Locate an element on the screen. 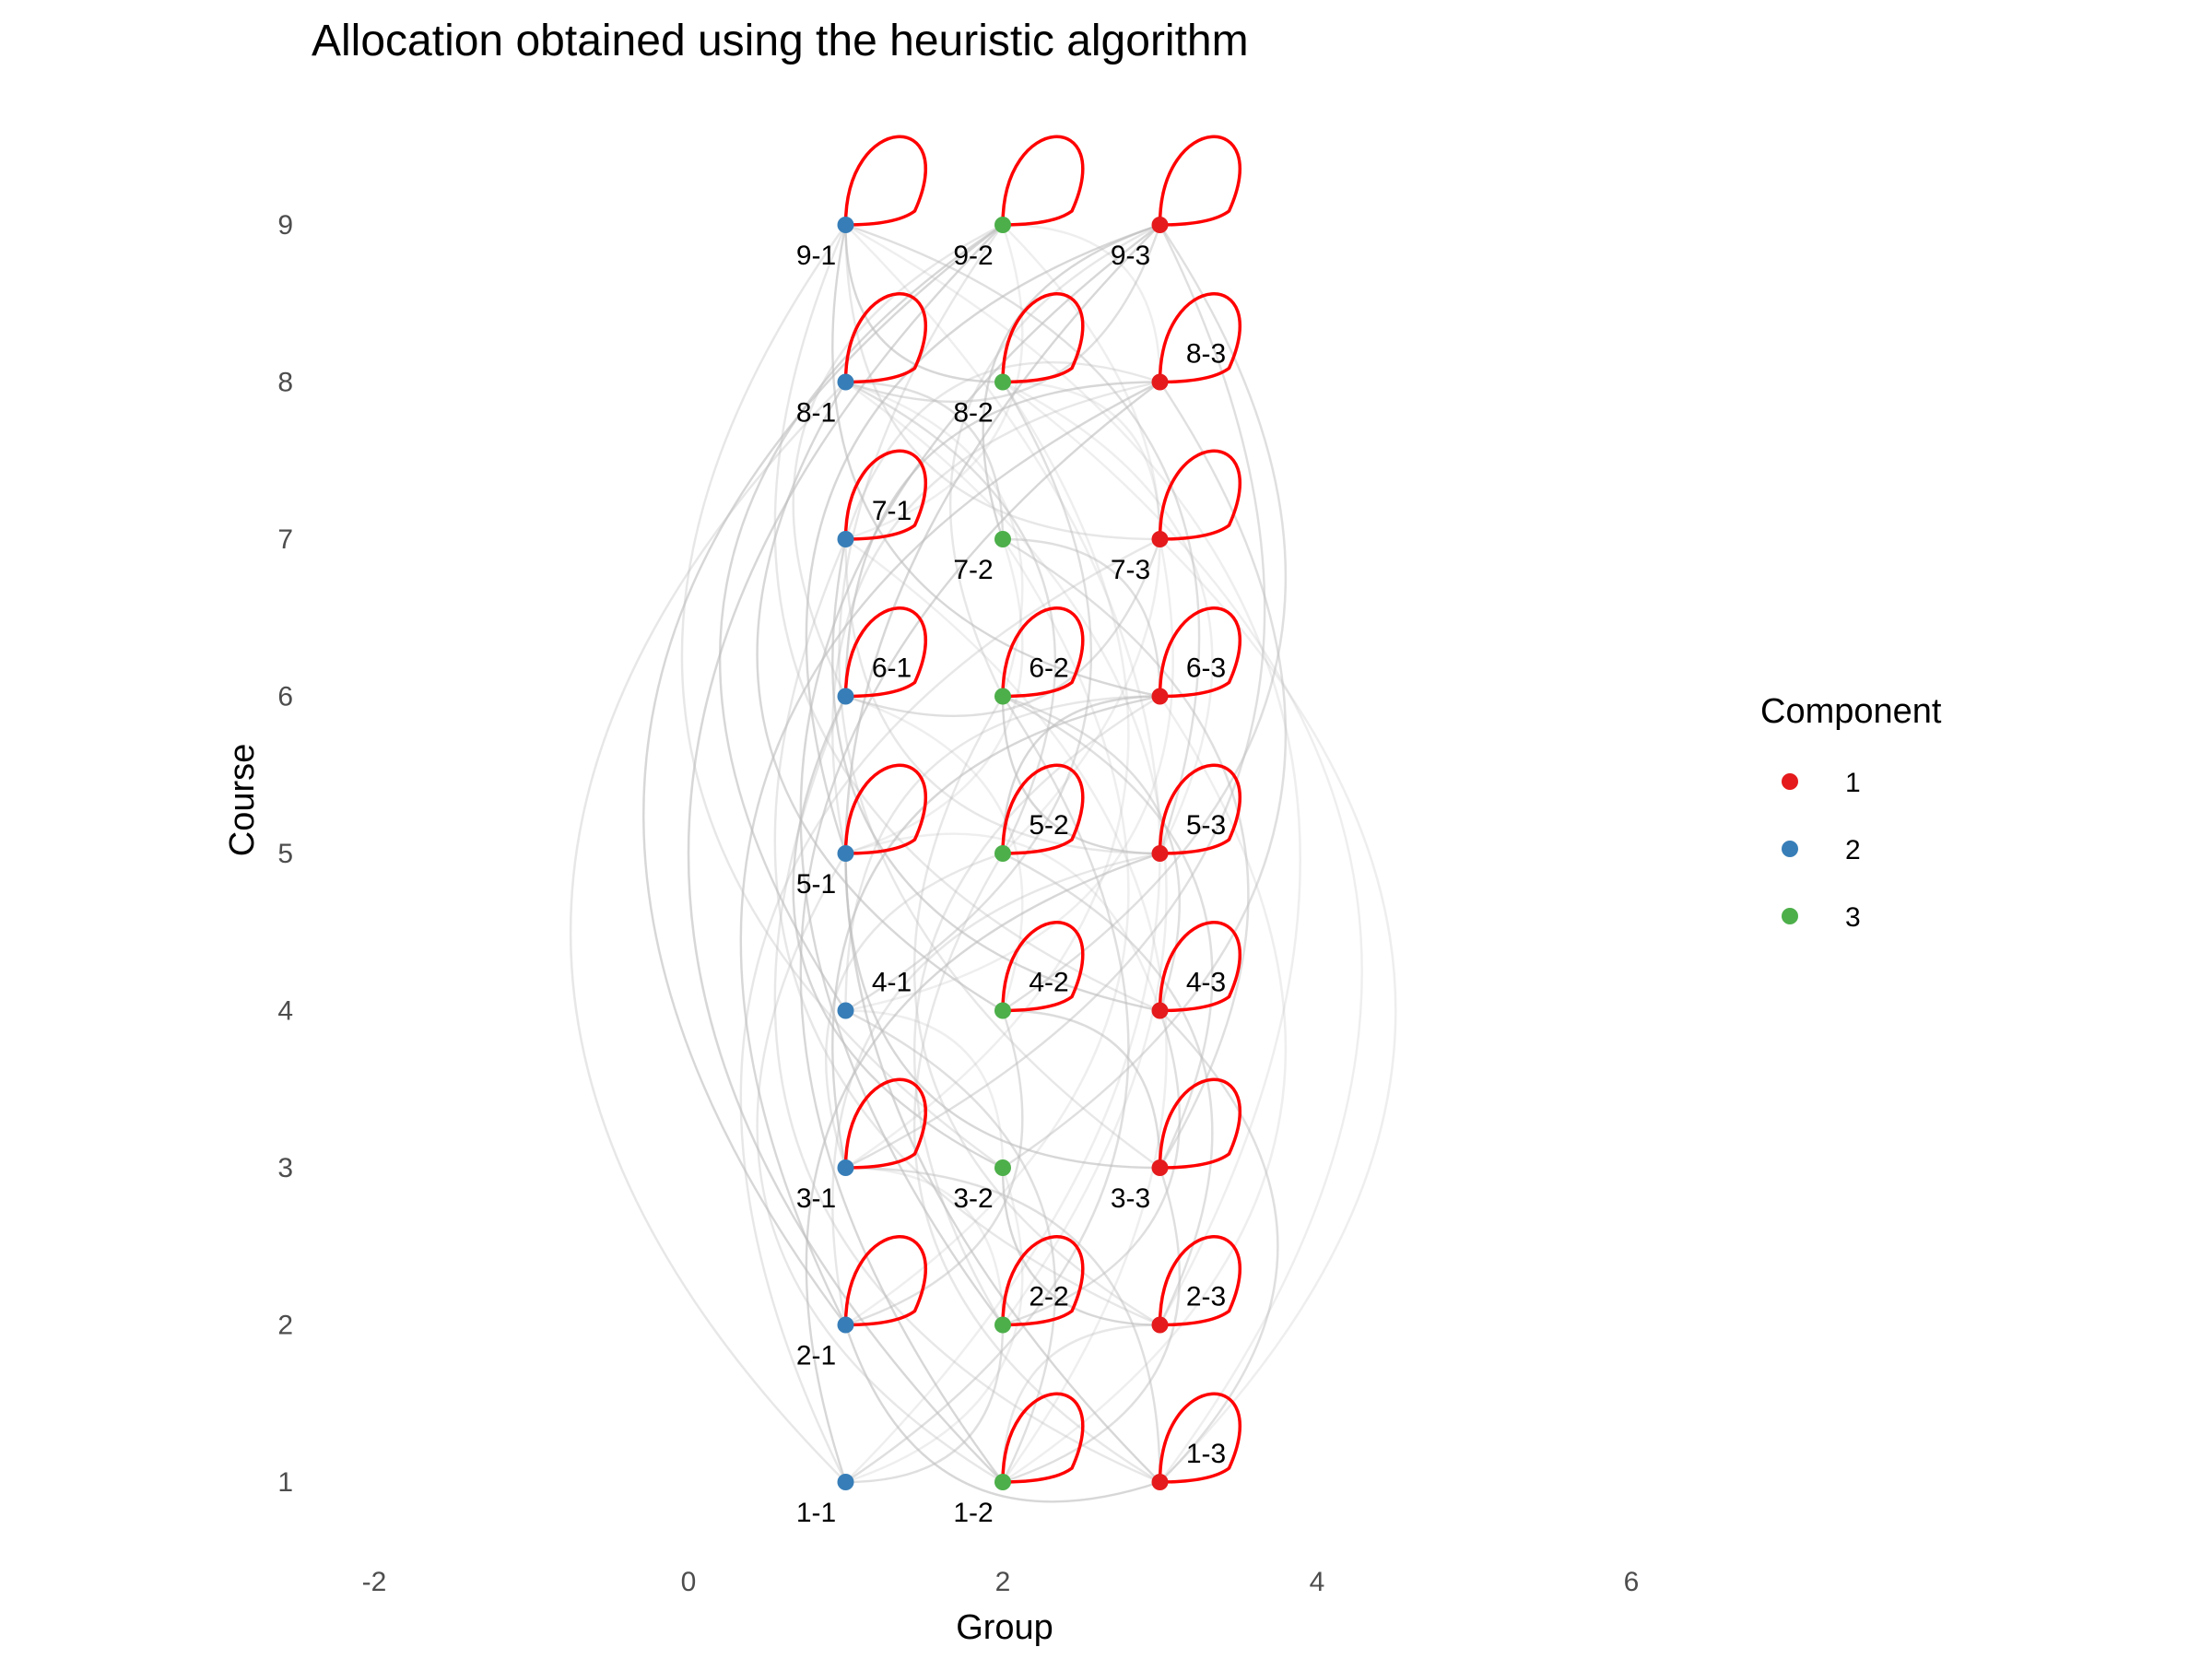 The height and width of the screenshot is (1659, 2212). x-tick-label: 0 is located at coordinates (689, 1582).